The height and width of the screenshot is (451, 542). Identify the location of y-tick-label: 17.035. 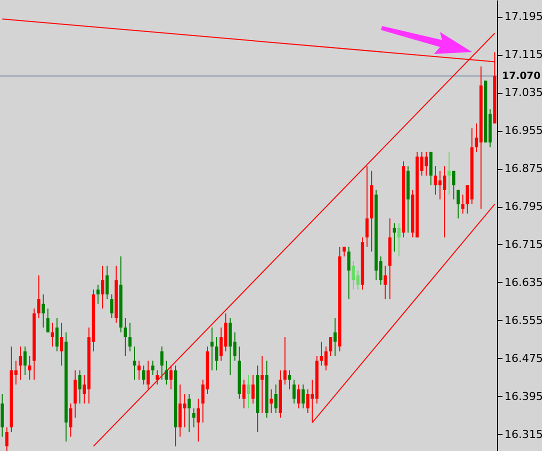
(523, 93).